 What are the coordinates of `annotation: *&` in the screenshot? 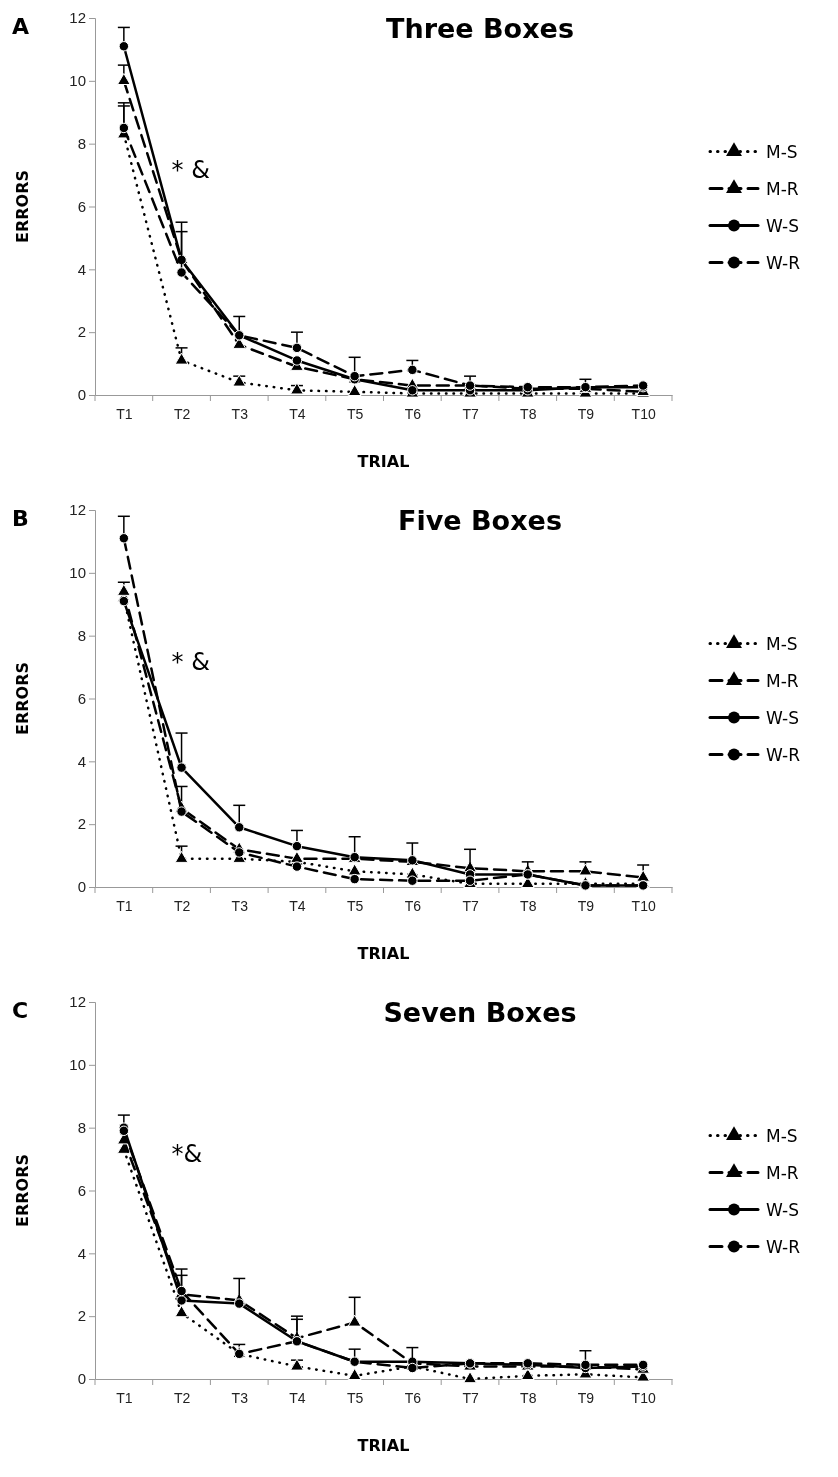 It's located at (187, 1154).